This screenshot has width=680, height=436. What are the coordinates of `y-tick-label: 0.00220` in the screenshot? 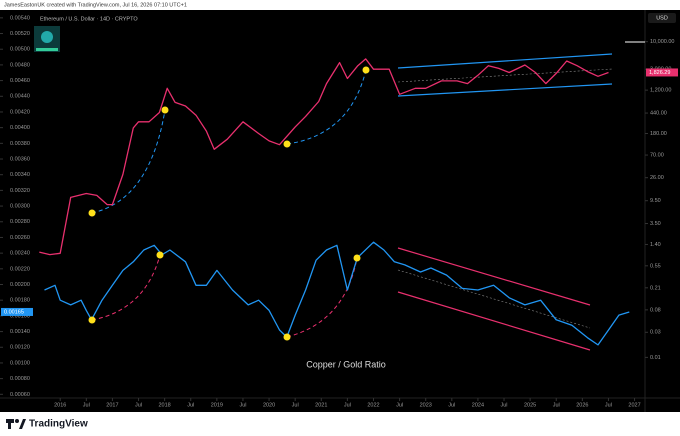 It's located at (20, 269).